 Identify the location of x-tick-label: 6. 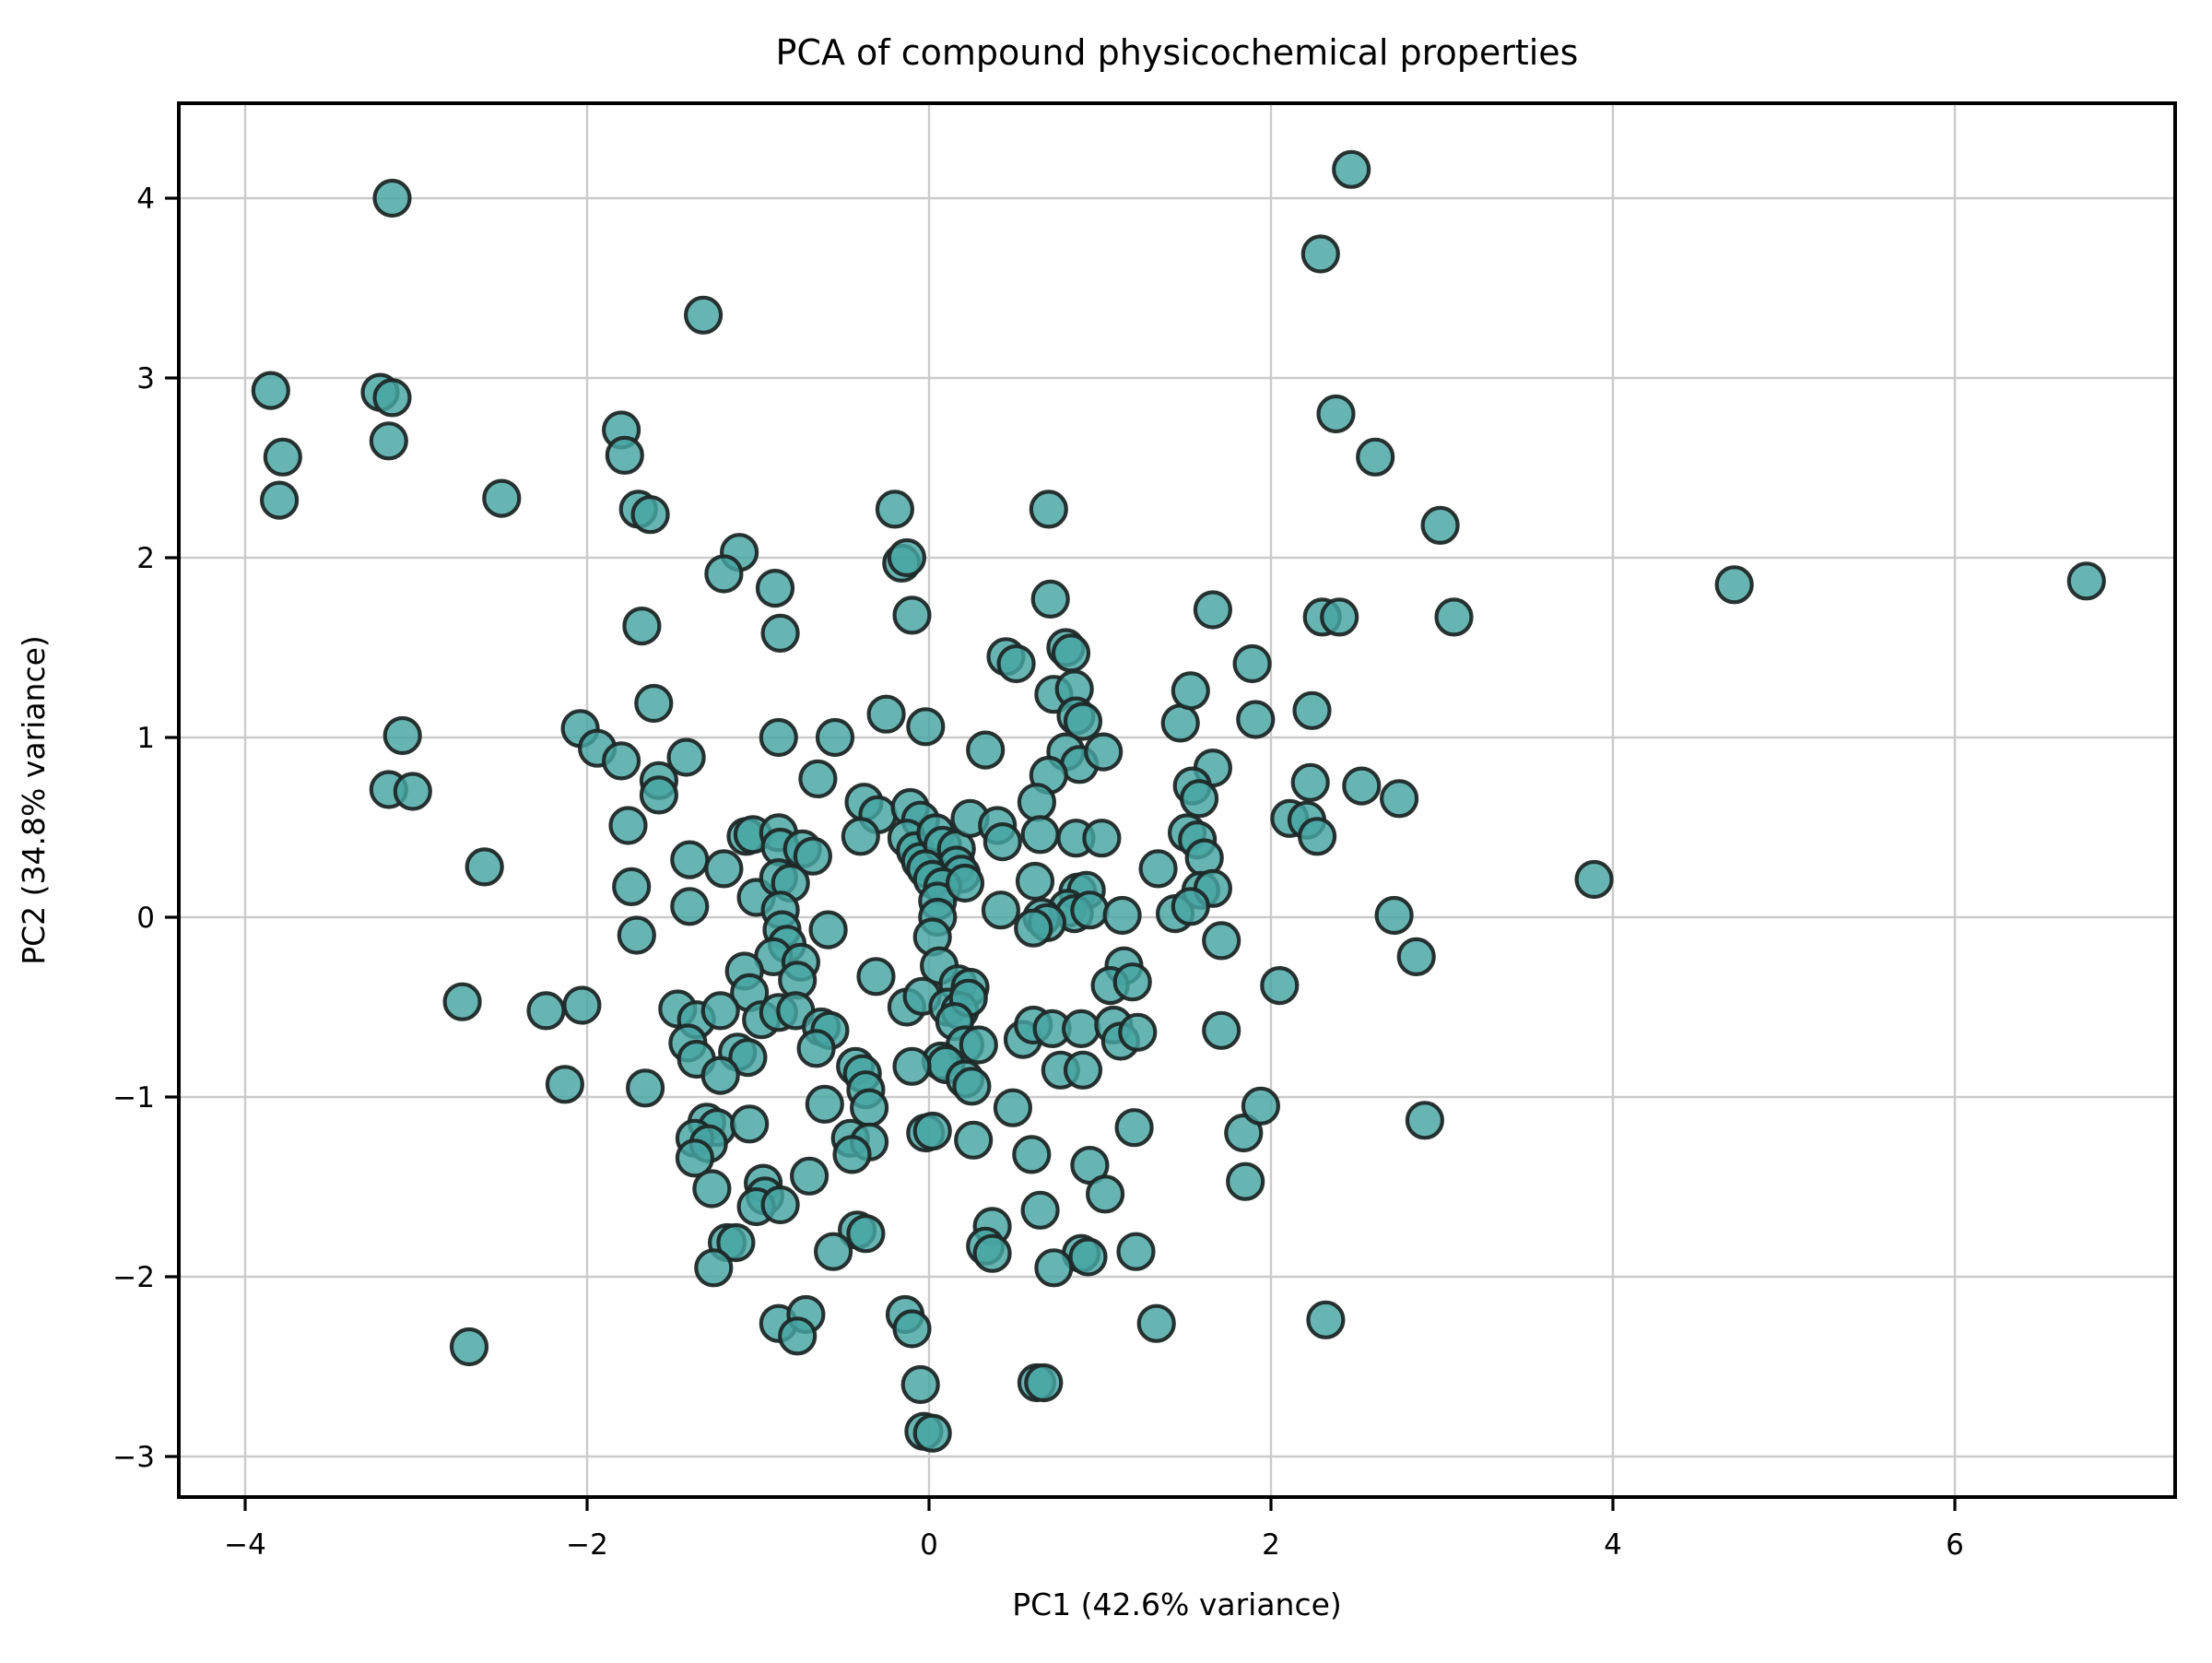
(1955, 1545).